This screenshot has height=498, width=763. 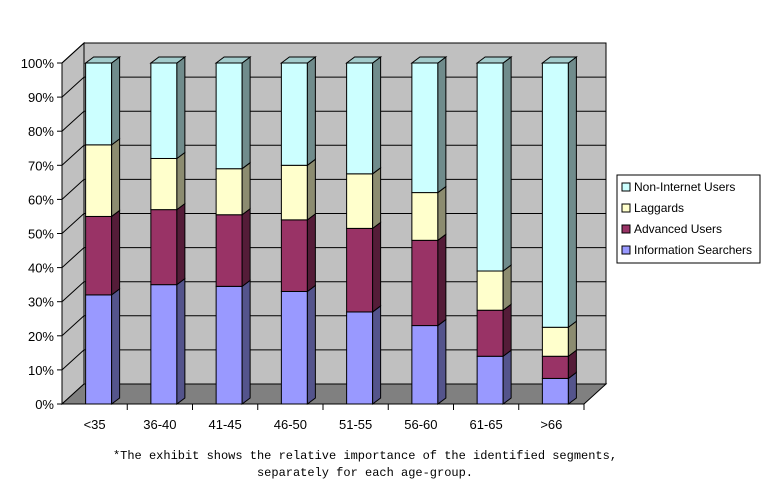 What do you see at coordinates (95, 424) in the screenshot?
I see `x-tick-label: <35` at bounding box center [95, 424].